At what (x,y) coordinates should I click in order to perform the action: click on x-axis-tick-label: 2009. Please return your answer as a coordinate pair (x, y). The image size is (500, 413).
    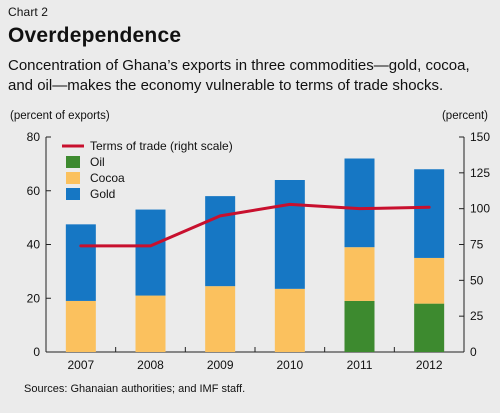
    Looking at the image, I should click on (220, 365).